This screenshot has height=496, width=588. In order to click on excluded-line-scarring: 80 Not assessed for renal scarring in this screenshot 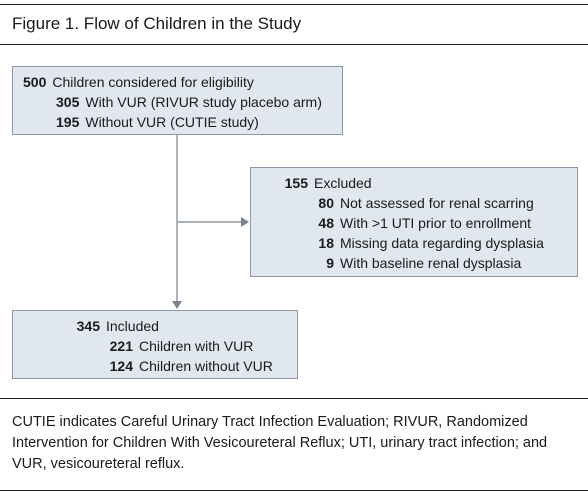, I will do `click(423, 203)`.